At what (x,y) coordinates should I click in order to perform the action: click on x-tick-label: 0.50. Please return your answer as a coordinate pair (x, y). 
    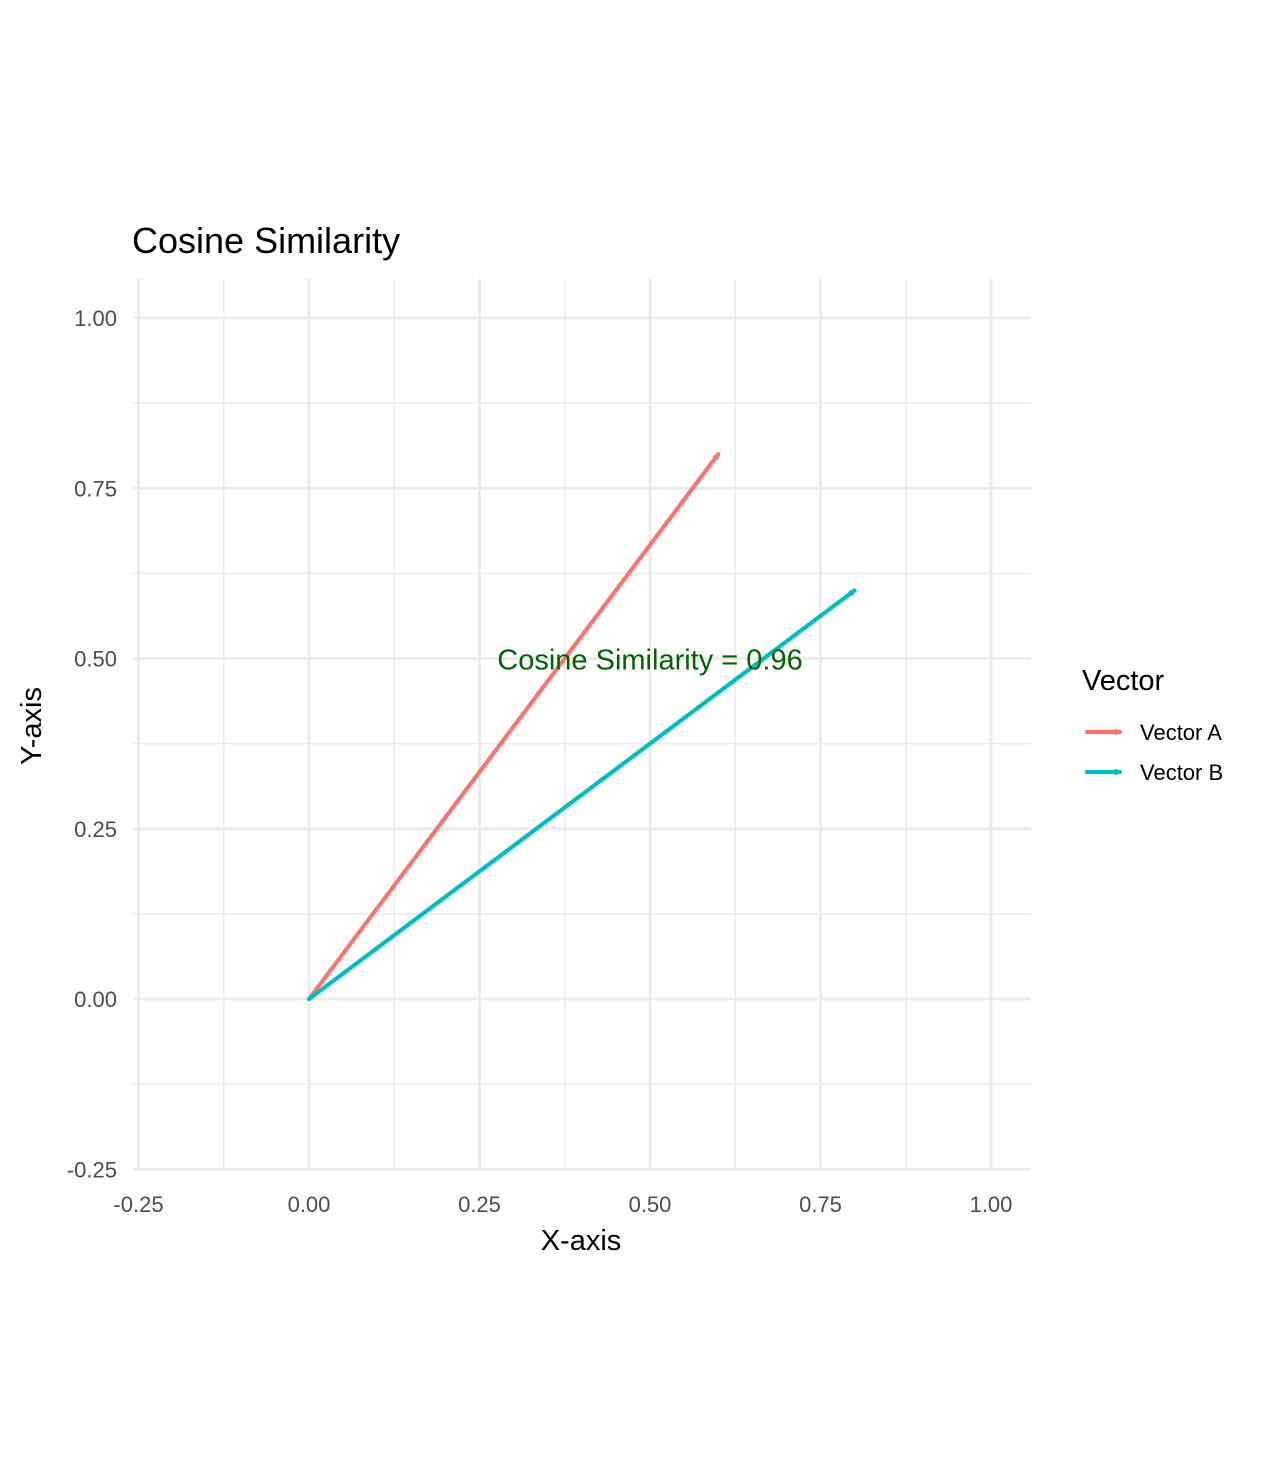
    Looking at the image, I should click on (650, 1204).